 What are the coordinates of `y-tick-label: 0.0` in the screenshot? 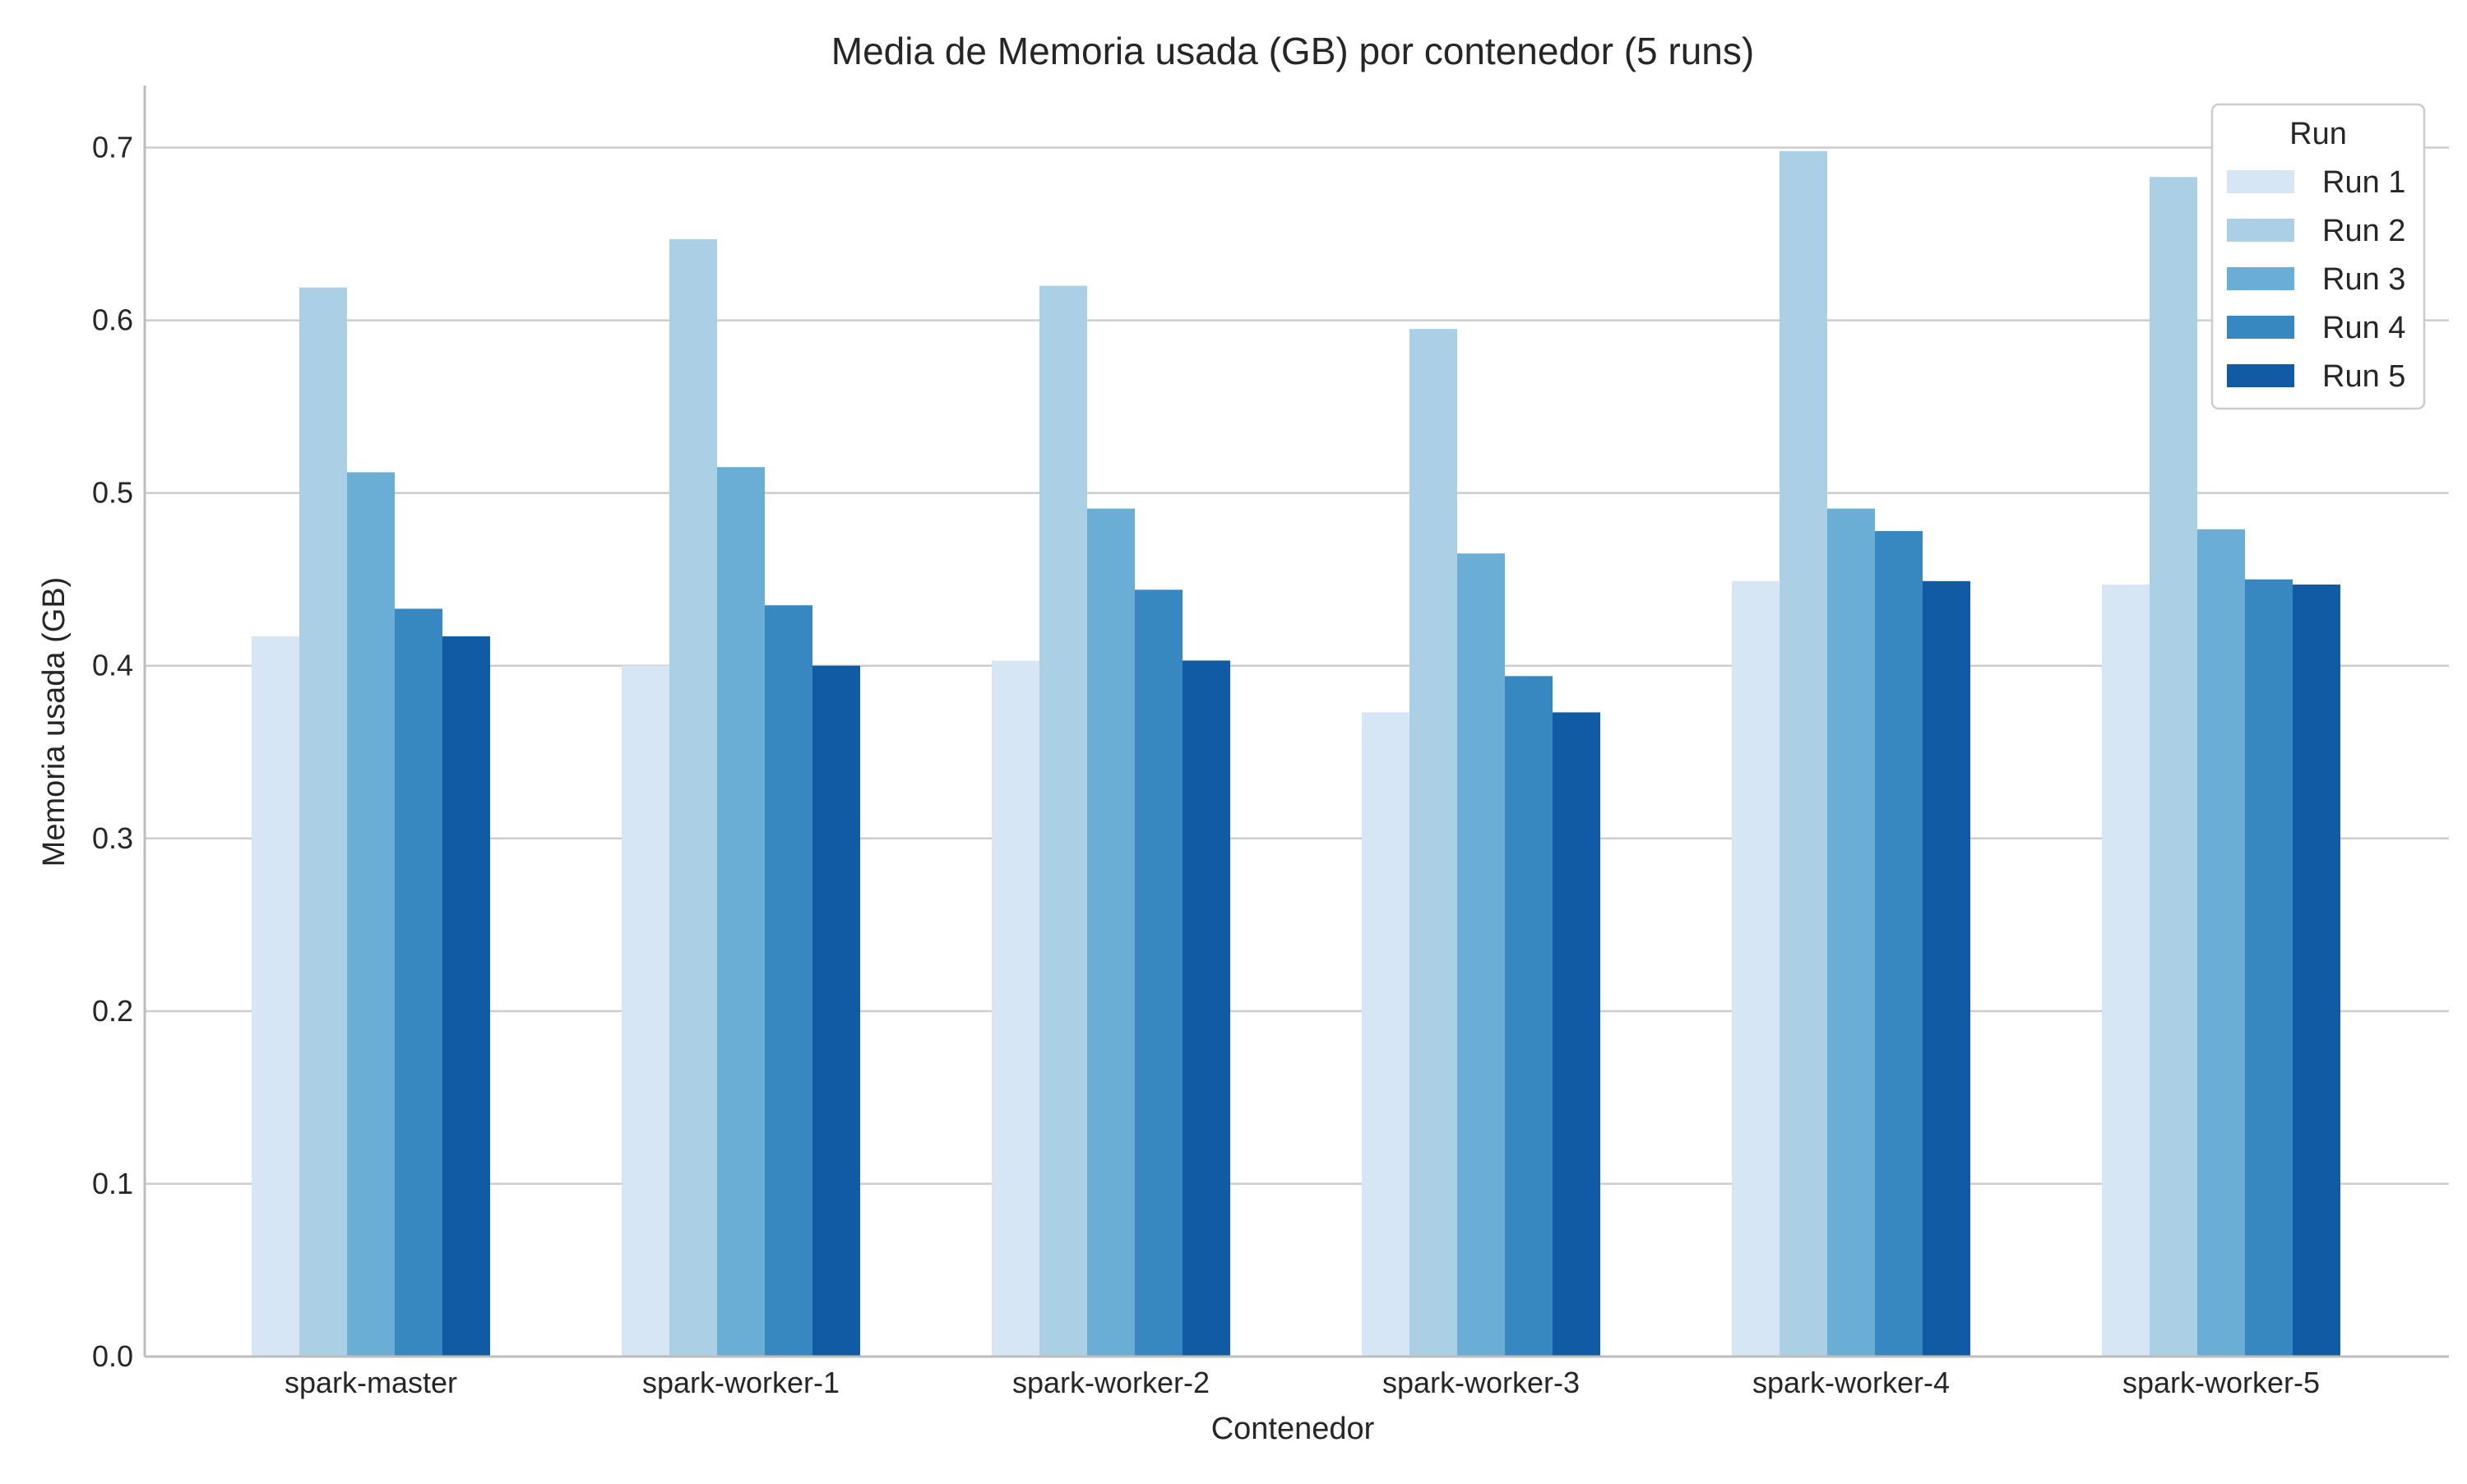 It's located at (112, 1356).